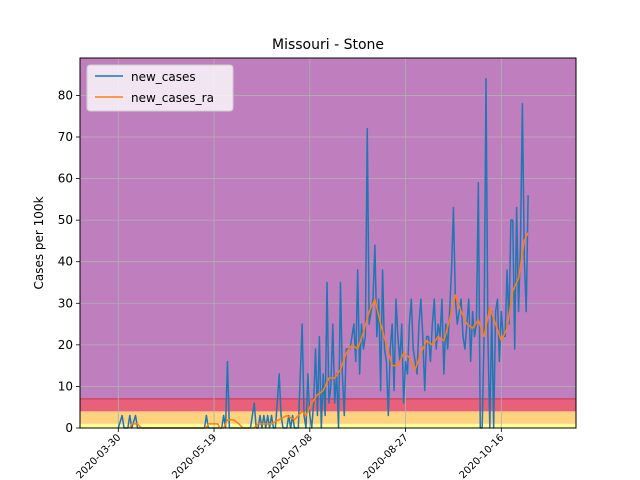 This screenshot has height=480, width=640. Describe the element at coordinates (65, 262) in the screenshot. I see `y-tick-label: 40` at that location.